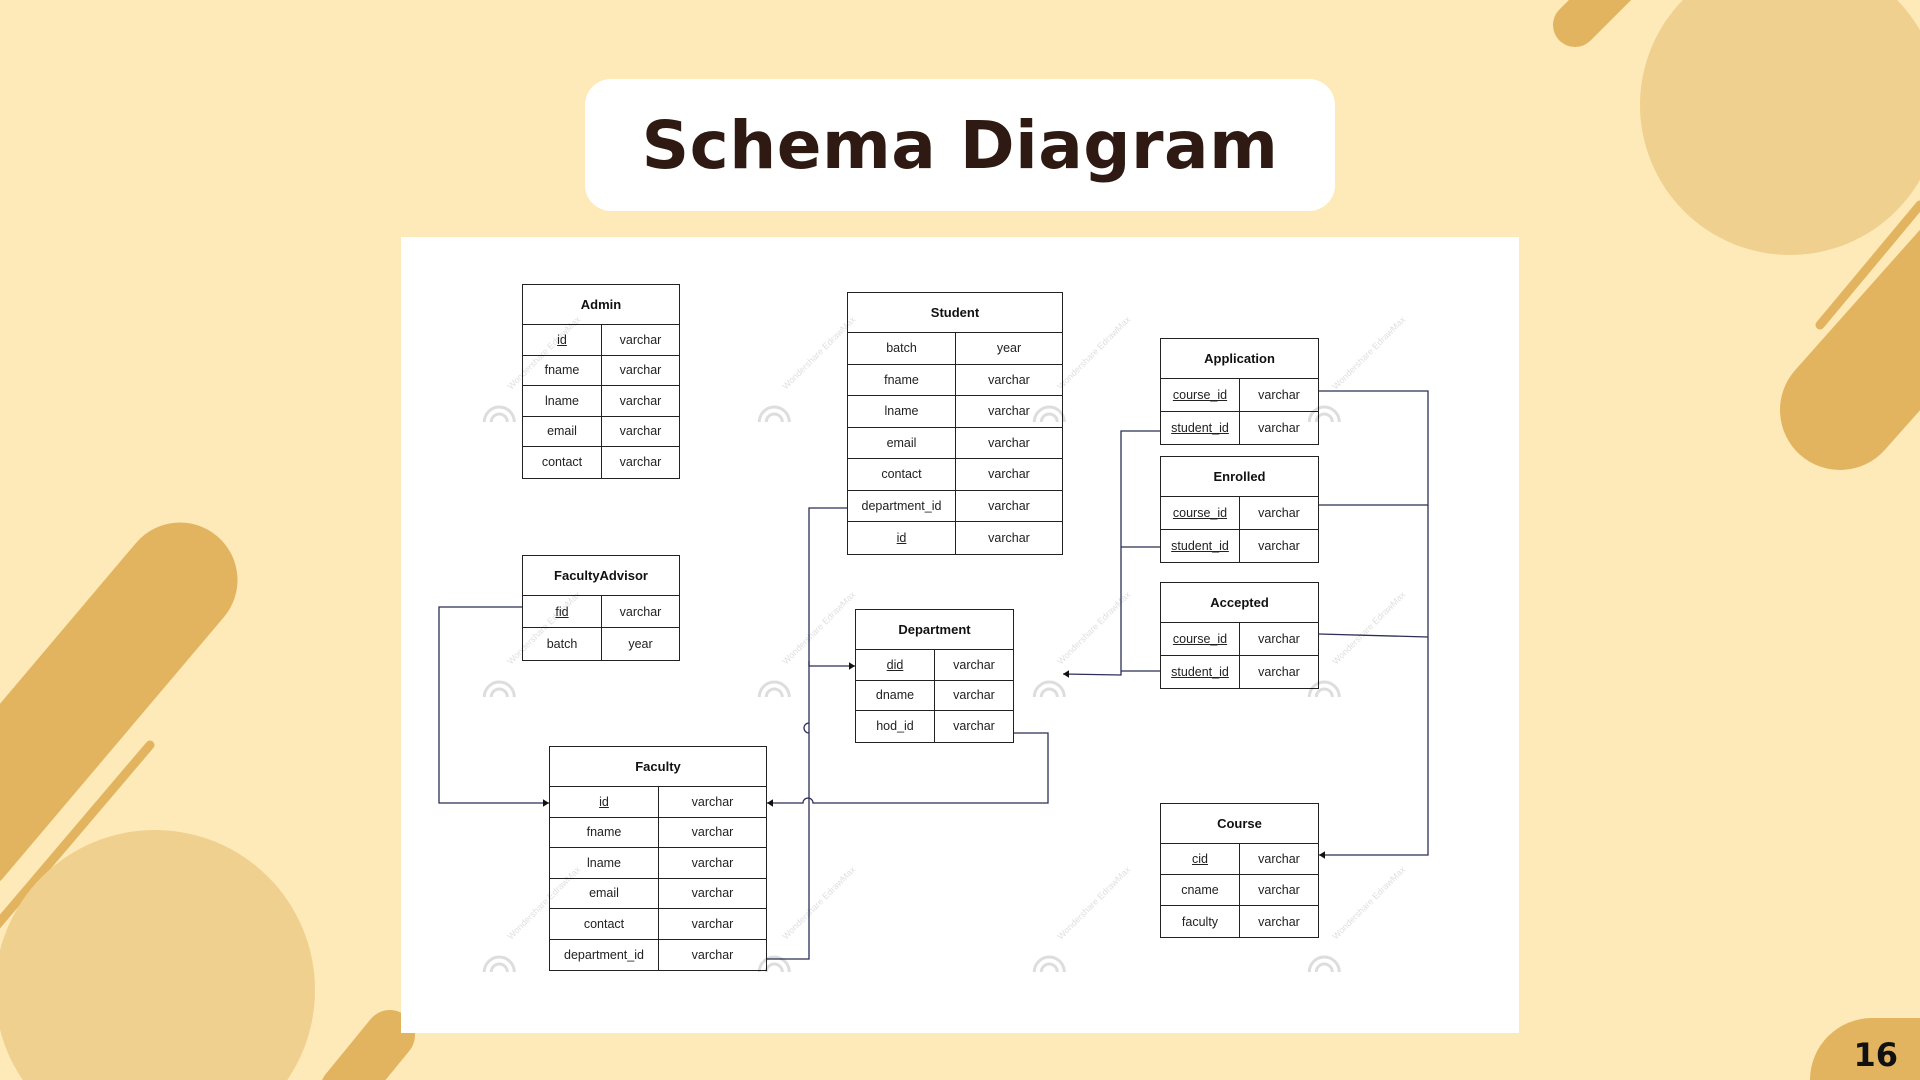 The width and height of the screenshot is (1920, 1080). What do you see at coordinates (1867, 265) in the screenshot?
I see `deco-stroke-right-thin` at bounding box center [1867, 265].